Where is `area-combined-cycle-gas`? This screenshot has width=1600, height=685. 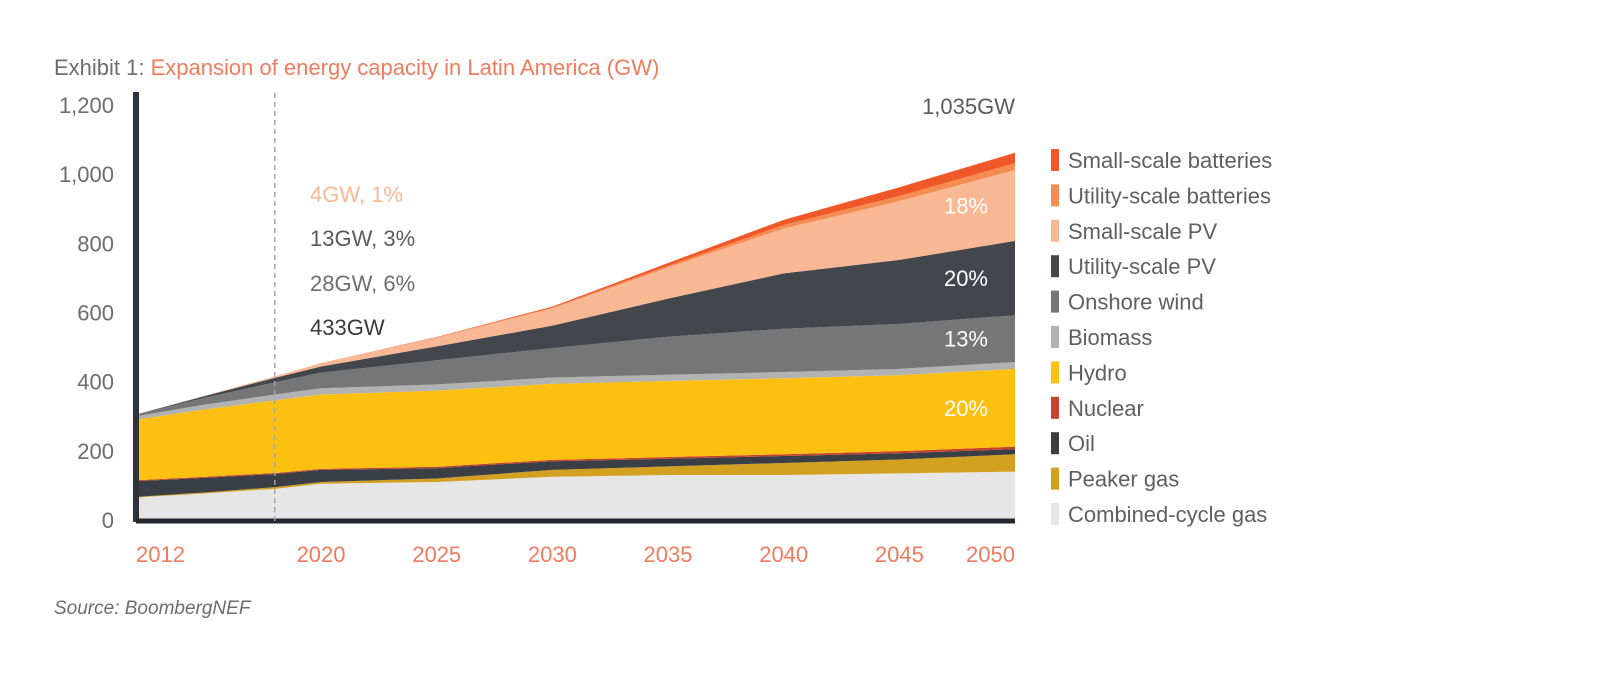
area-combined-cycle-gas is located at coordinates (575, 495).